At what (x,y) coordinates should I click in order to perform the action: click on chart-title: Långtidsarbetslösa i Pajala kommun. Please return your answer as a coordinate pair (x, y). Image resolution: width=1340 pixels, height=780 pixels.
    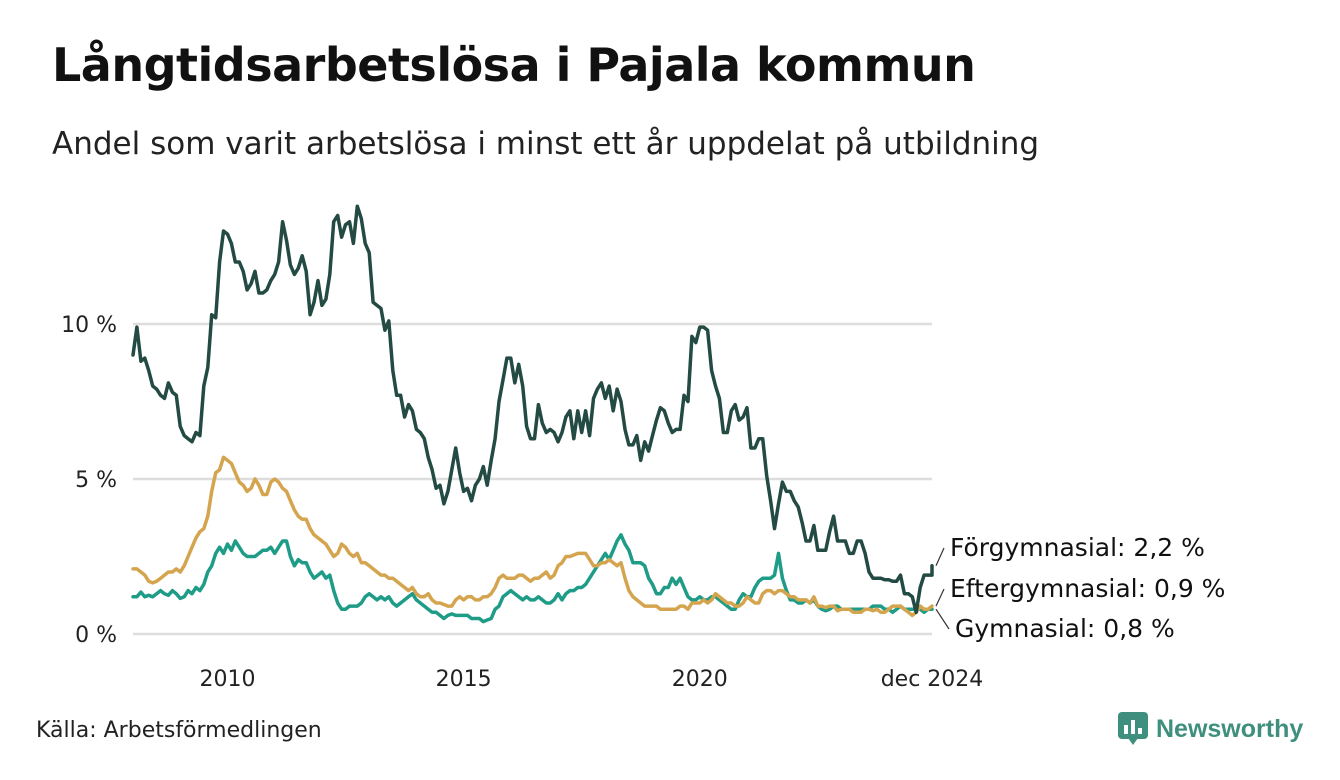
    Looking at the image, I should click on (514, 65).